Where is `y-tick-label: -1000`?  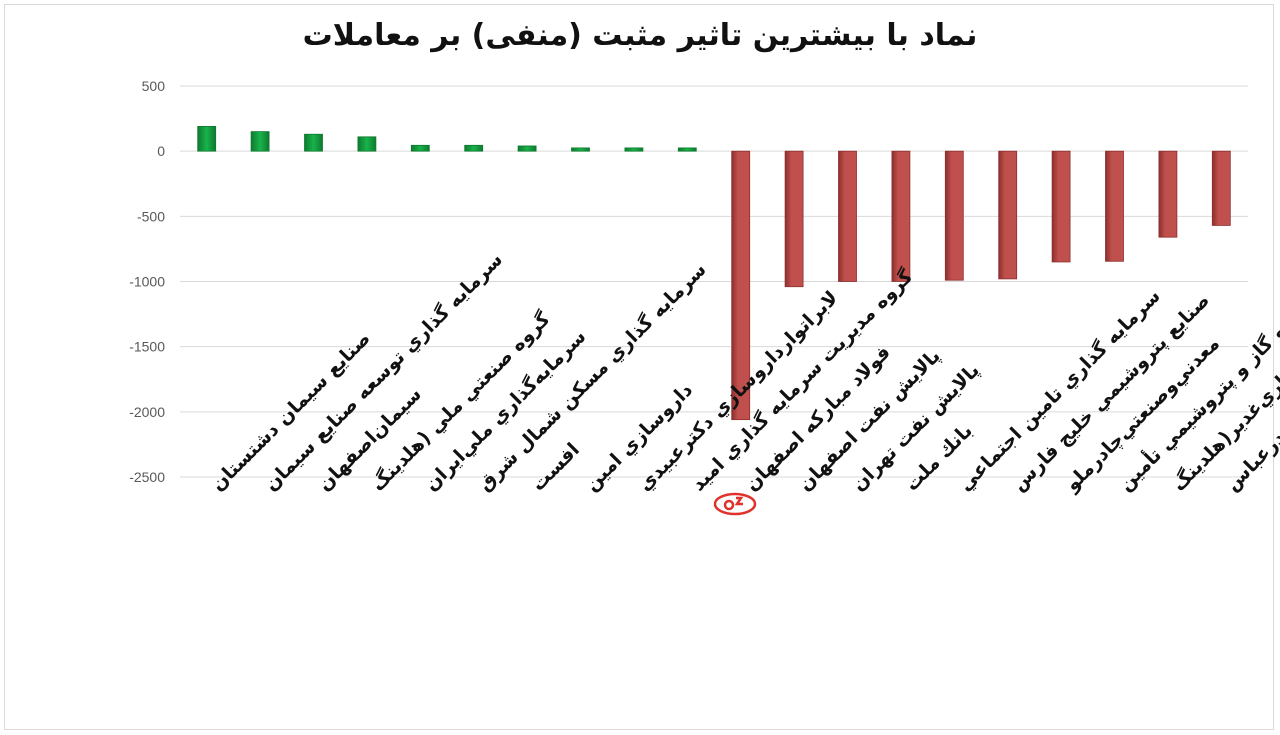
y-tick-label: -1000 is located at coordinates (147, 282).